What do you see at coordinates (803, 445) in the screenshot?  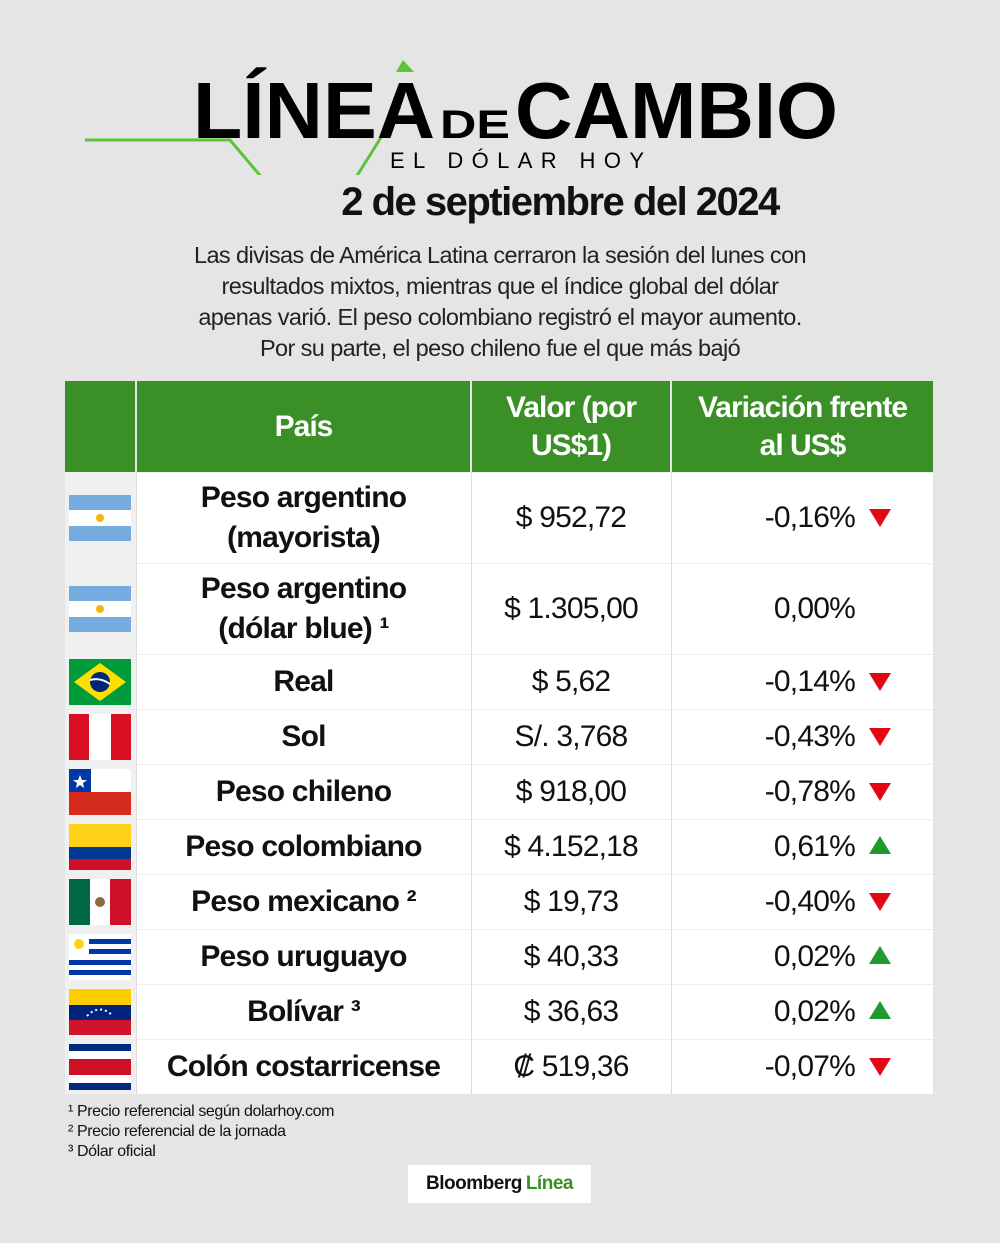 I see `text-line: al US$` at bounding box center [803, 445].